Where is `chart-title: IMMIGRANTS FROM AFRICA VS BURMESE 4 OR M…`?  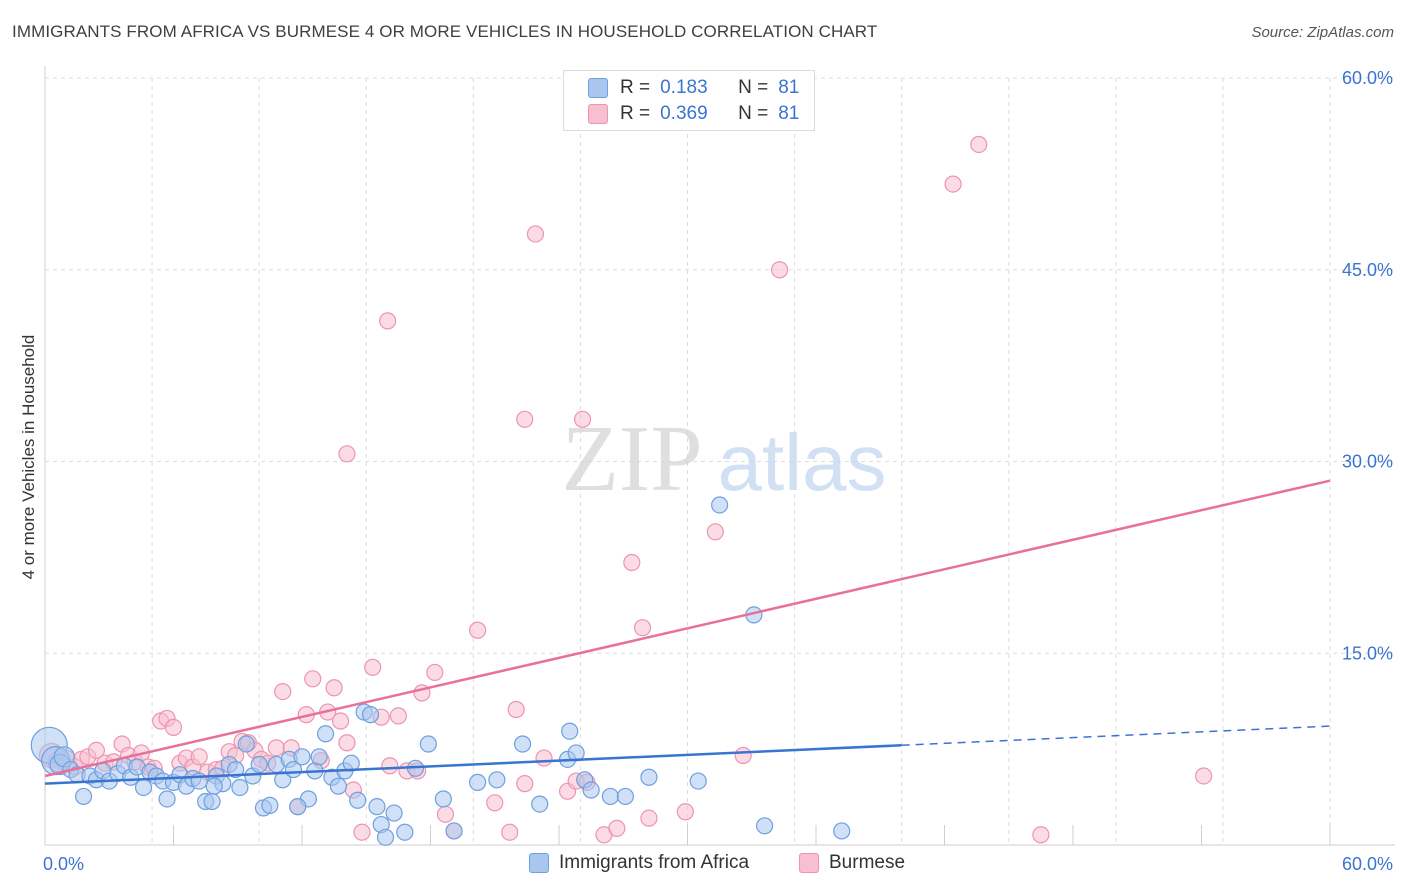
chart-title: IMMIGRANTS FROM AFRICA VS BURMESE 4 OR M… is located at coordinates (445, 31).